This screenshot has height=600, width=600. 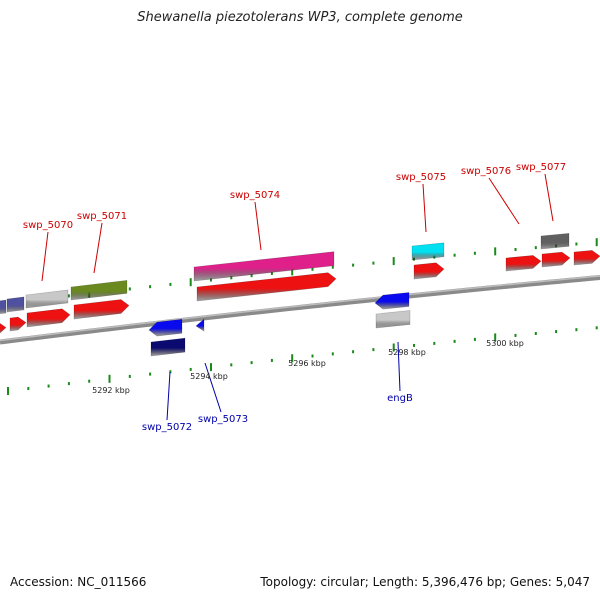 What do you see at coordinates (307, 363) in the screenshot?
I see `scale-label: 5296 kbp` at bounding box center [307, 363].